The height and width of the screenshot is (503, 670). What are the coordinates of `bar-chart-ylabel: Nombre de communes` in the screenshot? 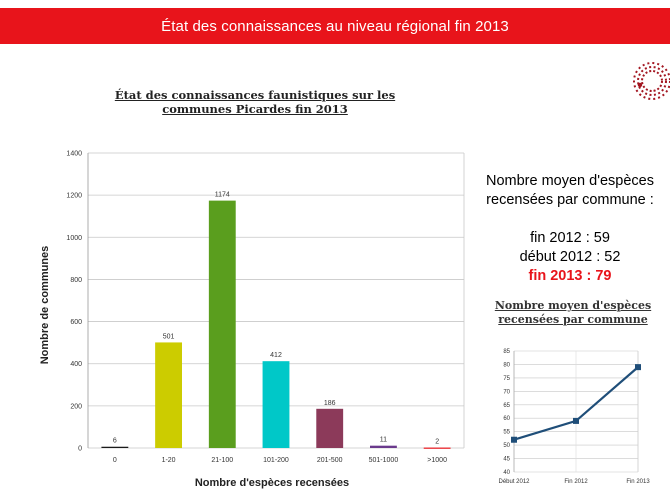 It's located at (45, 305).